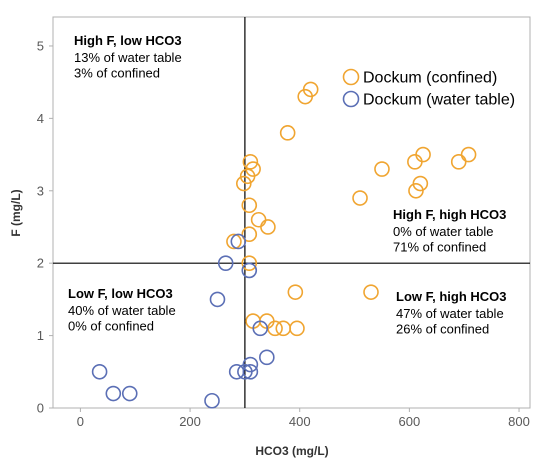 This screenshot has width=550, height=464. Describe the element at coordinates (183, 321) in the screenshot. I see `series-water-table` at that location.